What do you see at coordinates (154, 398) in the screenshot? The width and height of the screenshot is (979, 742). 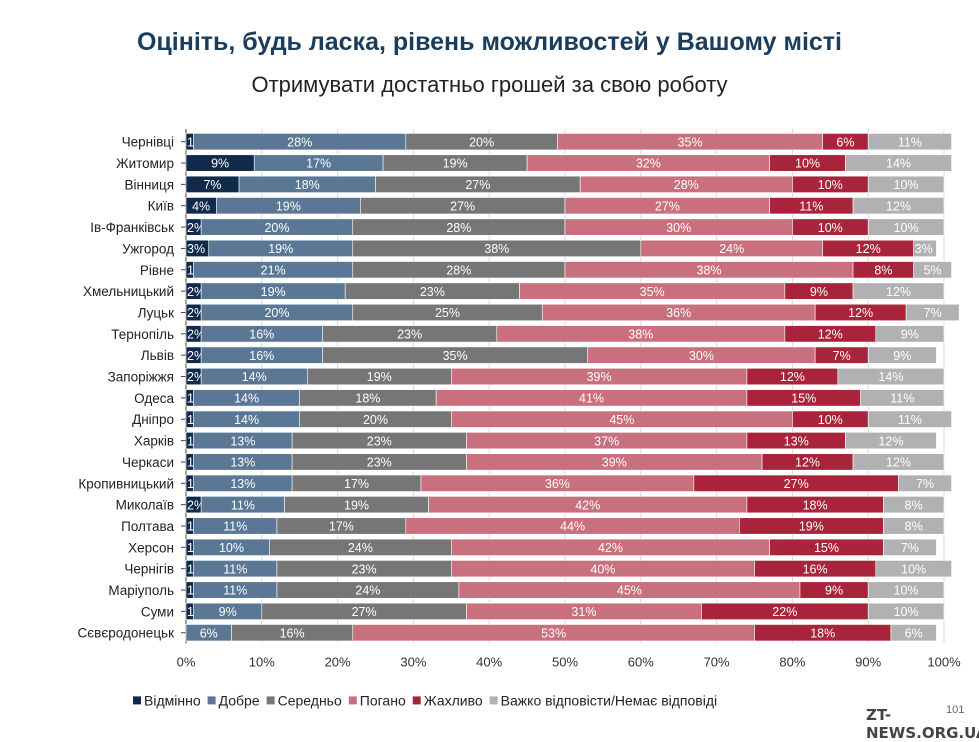 I see `category-label: Одеса` at bounding box center [154, 398].